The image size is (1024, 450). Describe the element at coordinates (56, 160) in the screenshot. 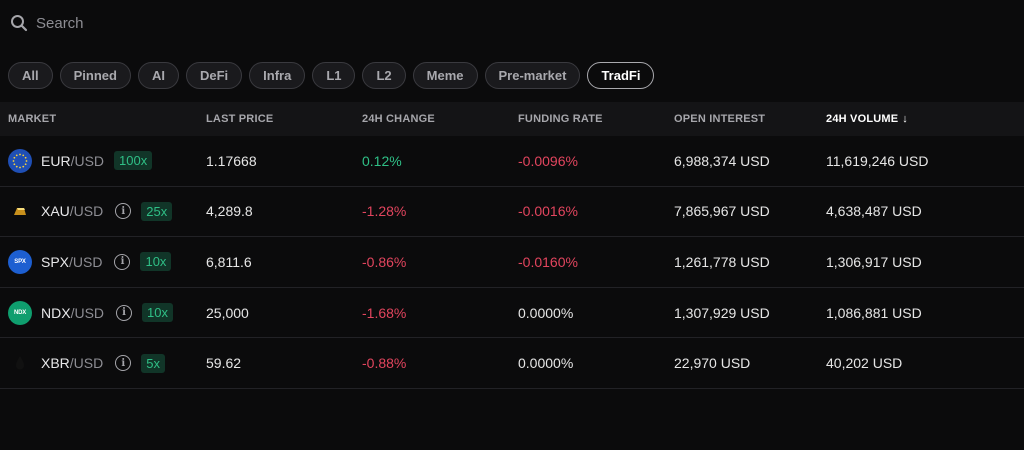

I see `market-base: EUR` at that location.